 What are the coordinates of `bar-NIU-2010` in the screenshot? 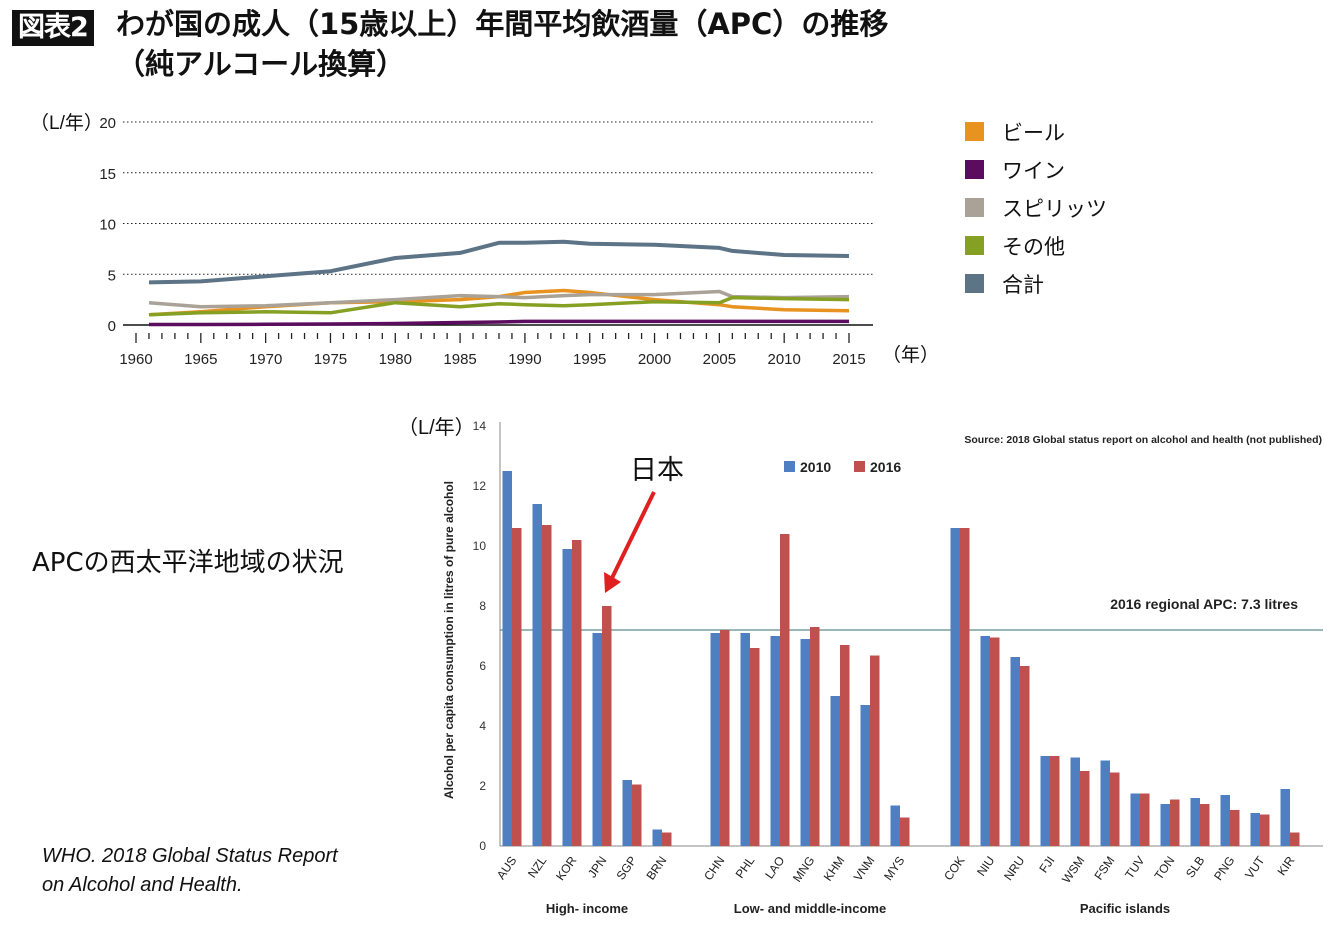 It's located at (985, 741).